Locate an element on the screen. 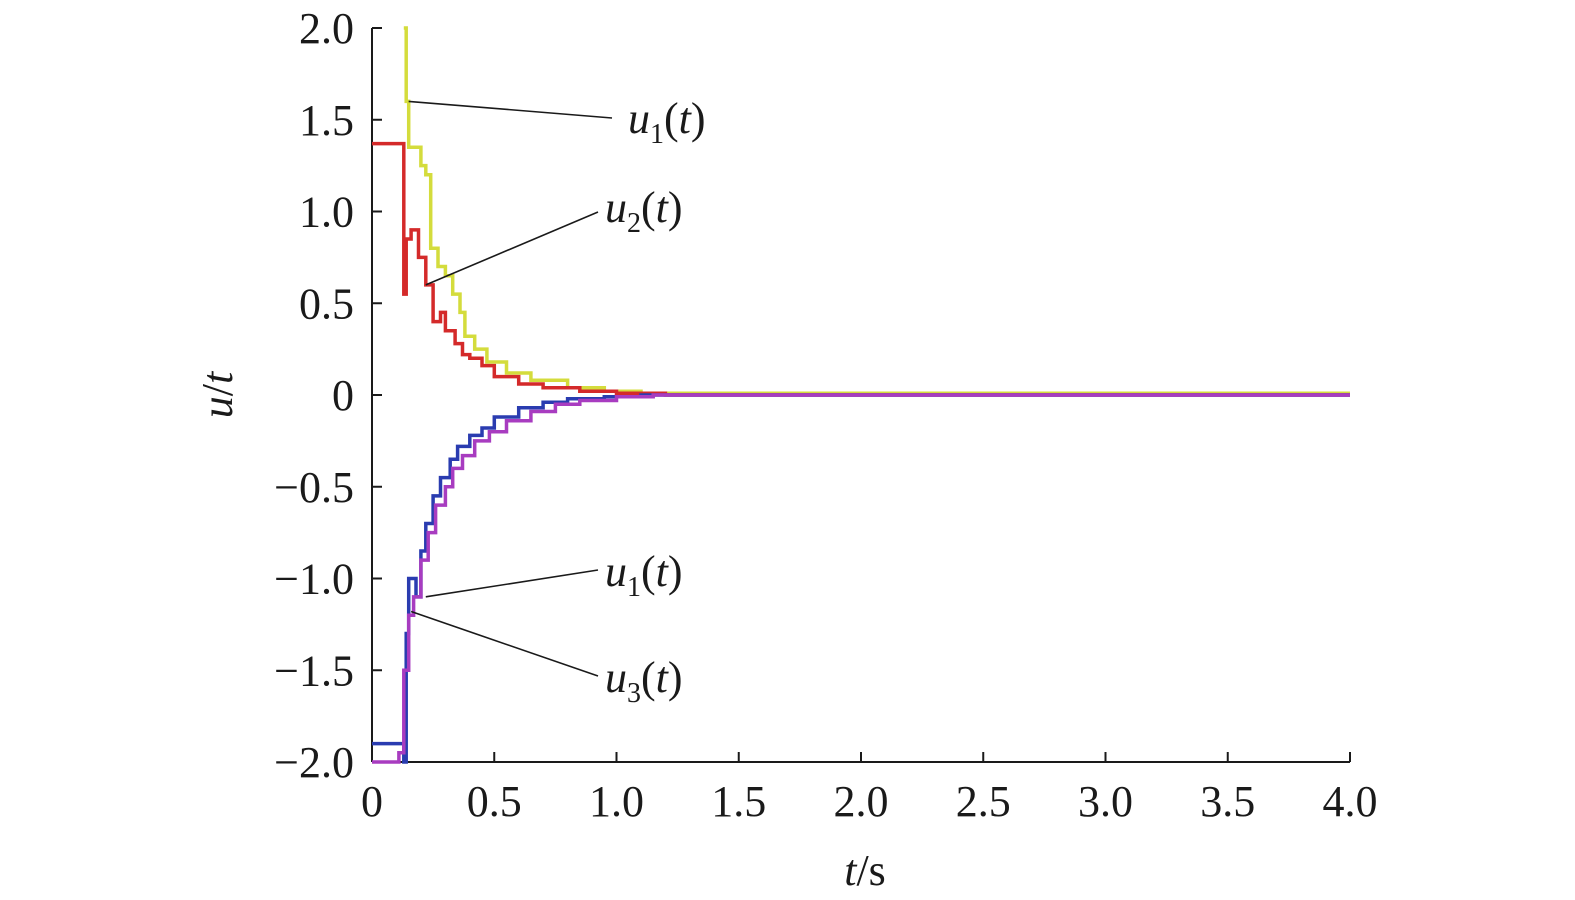 Image resolution: width=1575 pixels, height=900 pixels. y-tick-label: −1.5 is located at coordinates (314, 670).